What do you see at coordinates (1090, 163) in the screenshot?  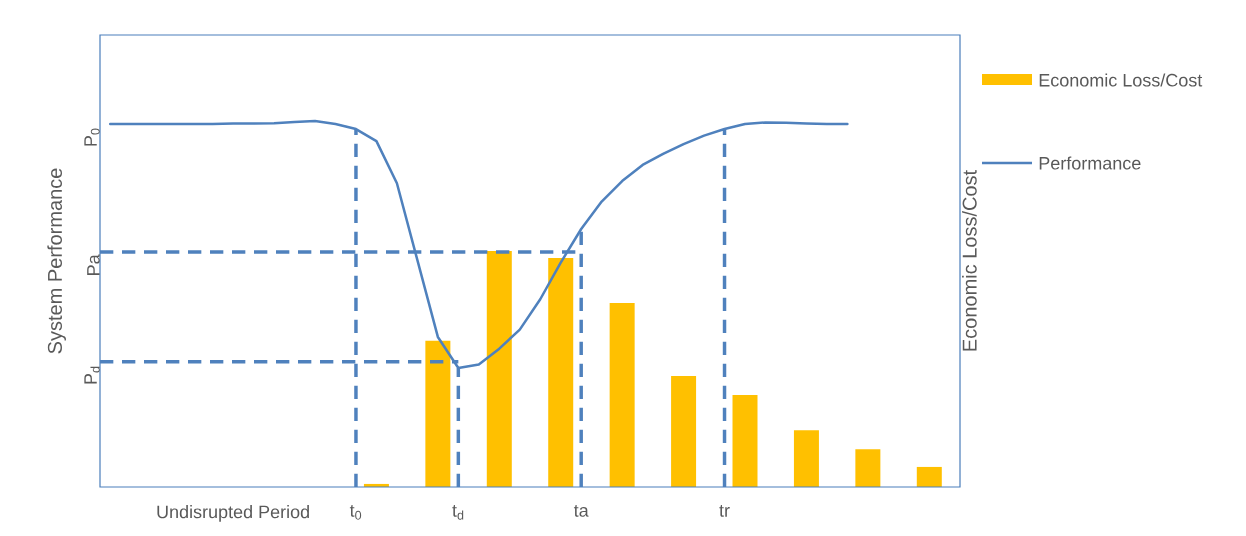 I see `legend-label: Performance` at bounding box center [1090, 163].